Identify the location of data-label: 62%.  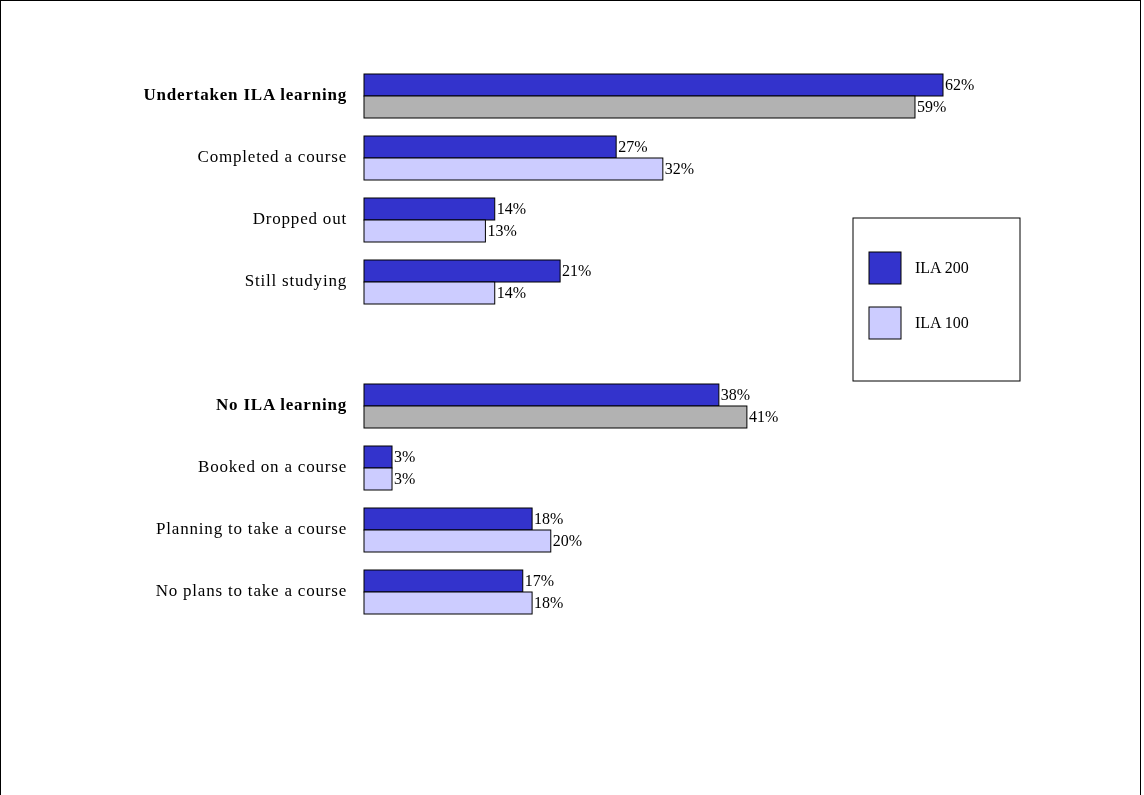
(960, 84).